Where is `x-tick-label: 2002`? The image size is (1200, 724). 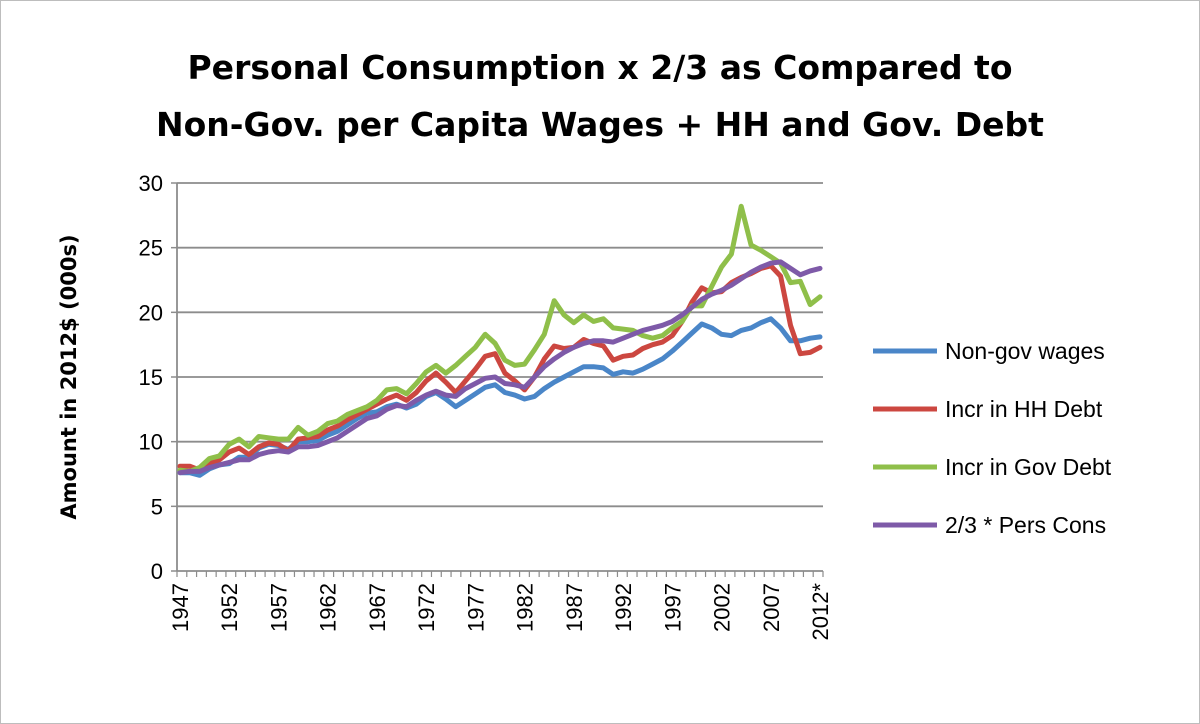 x-tick-label: 2002 is located at coordinates (722, 607).